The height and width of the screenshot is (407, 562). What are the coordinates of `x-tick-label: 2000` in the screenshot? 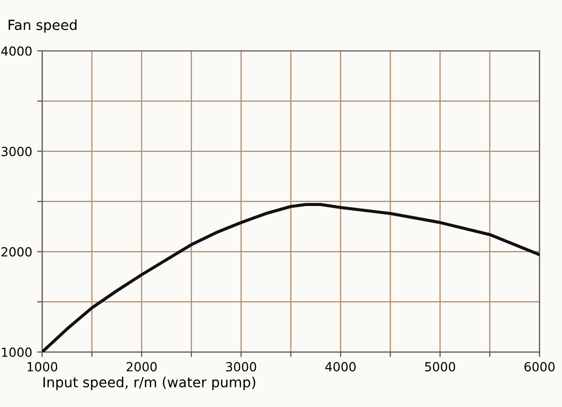 It's located at (141, 367).